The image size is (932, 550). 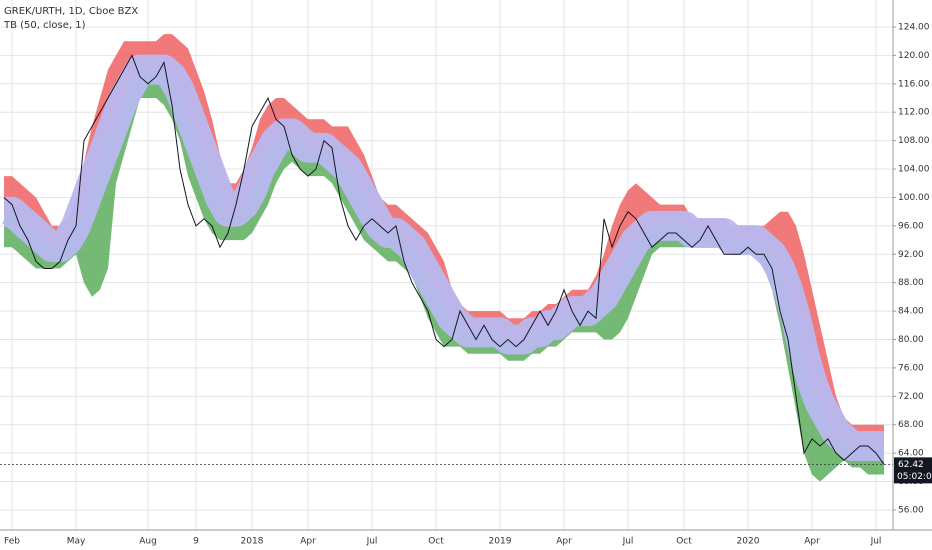 What do you see at coordinates (911, 368) in the screenshot?
I see `y-tick-label: 76.00` at bounding box center [911, 368].